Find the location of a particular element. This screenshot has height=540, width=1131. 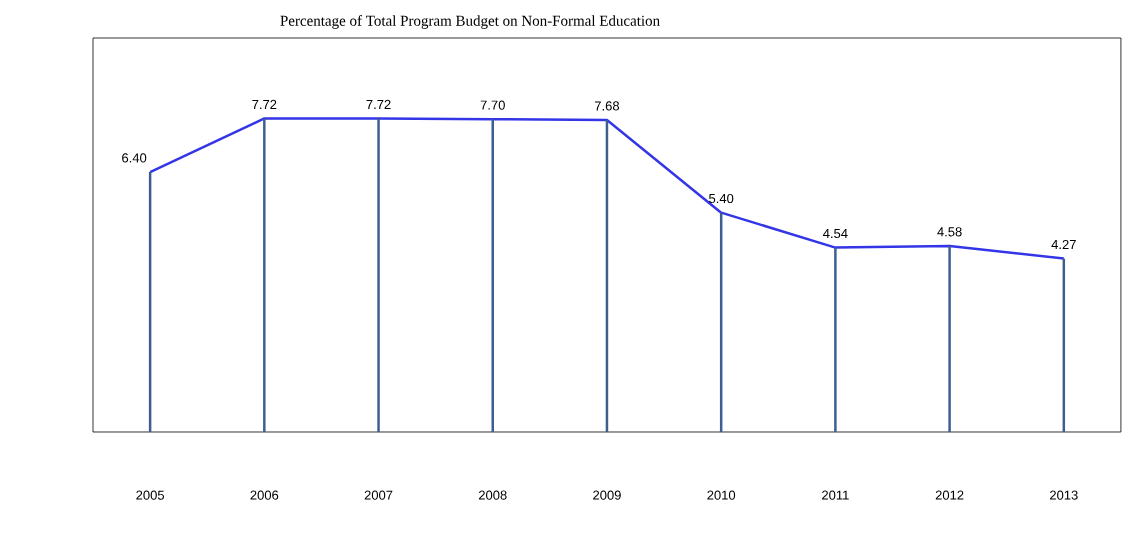

chart-title: Percentage of Total Program Budget on Non-Formal Education is located at coordinates (470, 22).